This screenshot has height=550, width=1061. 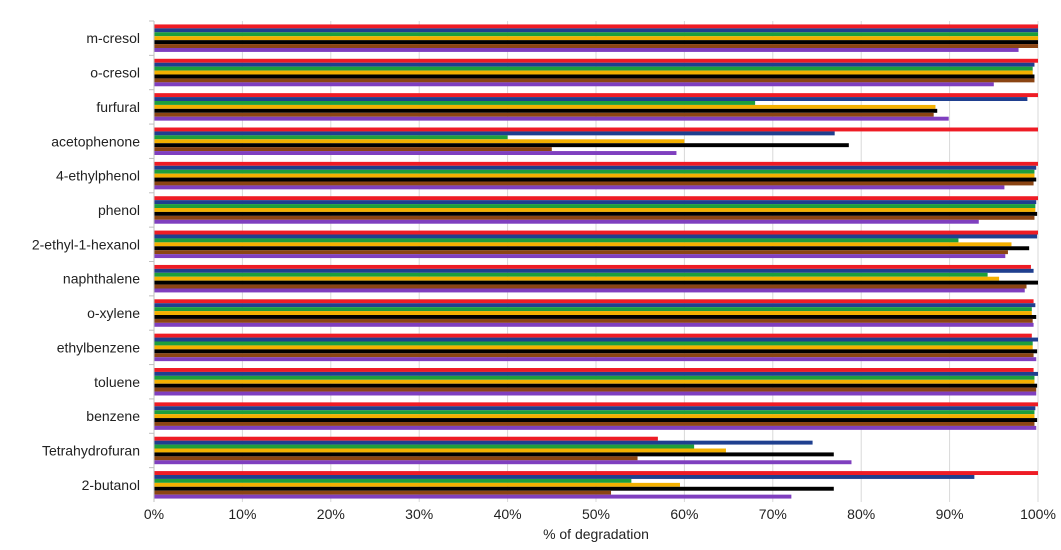 I want to click on x-tick-label: 100%, so click(x=1038, y=514).